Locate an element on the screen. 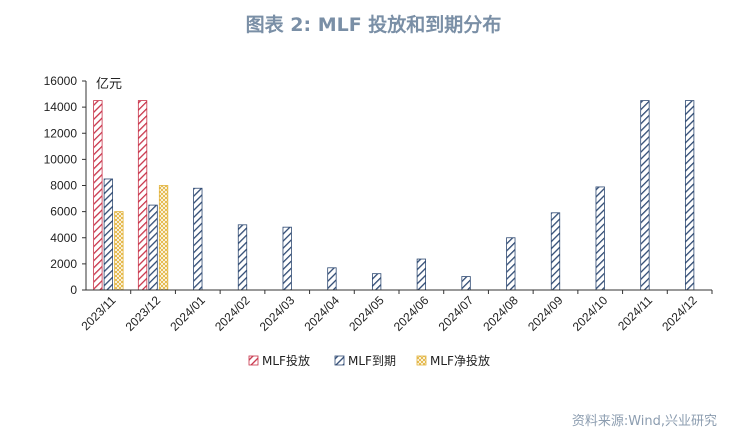 This screenshot has width=747, height=439. y-tick-label: 10000 is located at coordinates (61, 159).